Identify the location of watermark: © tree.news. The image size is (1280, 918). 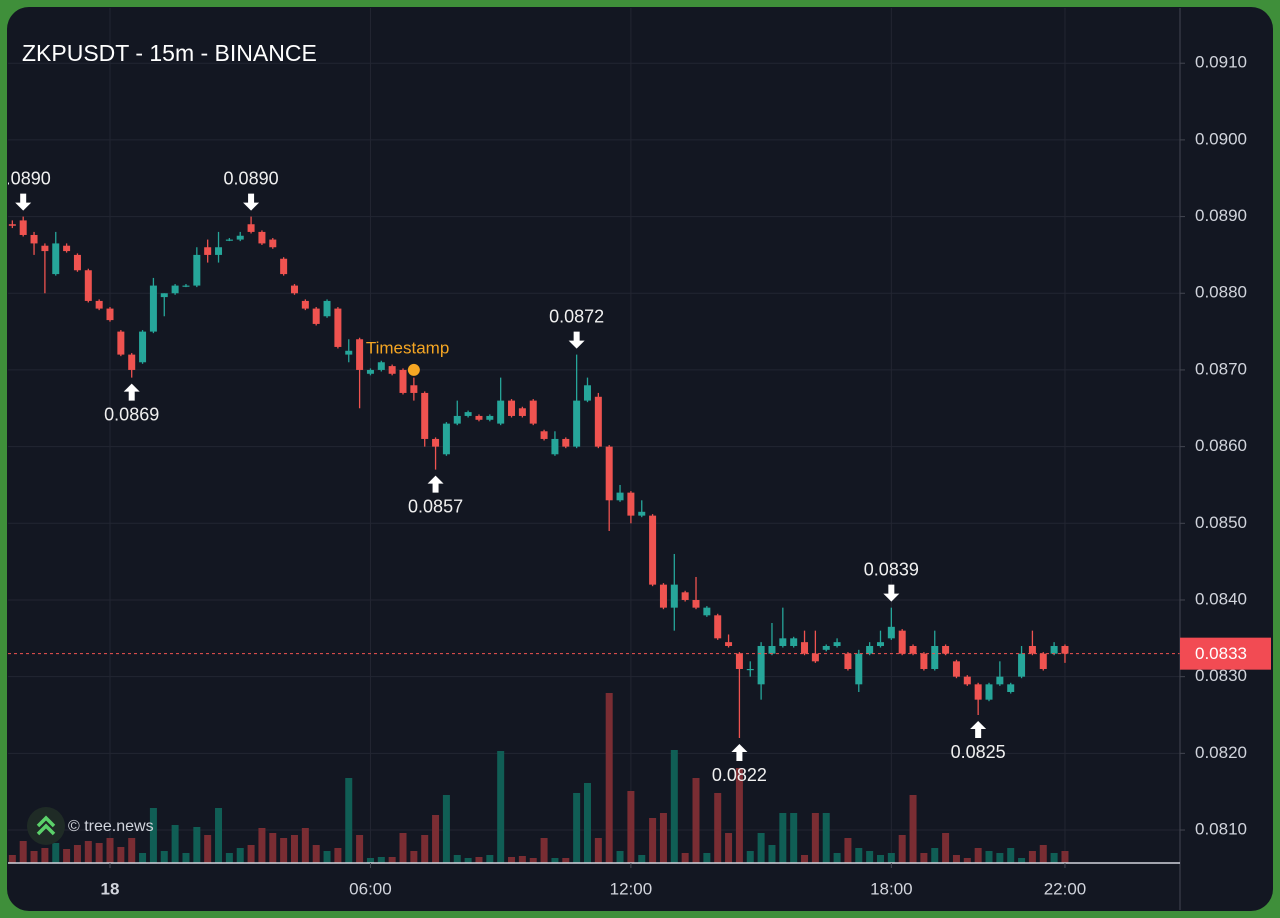
(111, 826).